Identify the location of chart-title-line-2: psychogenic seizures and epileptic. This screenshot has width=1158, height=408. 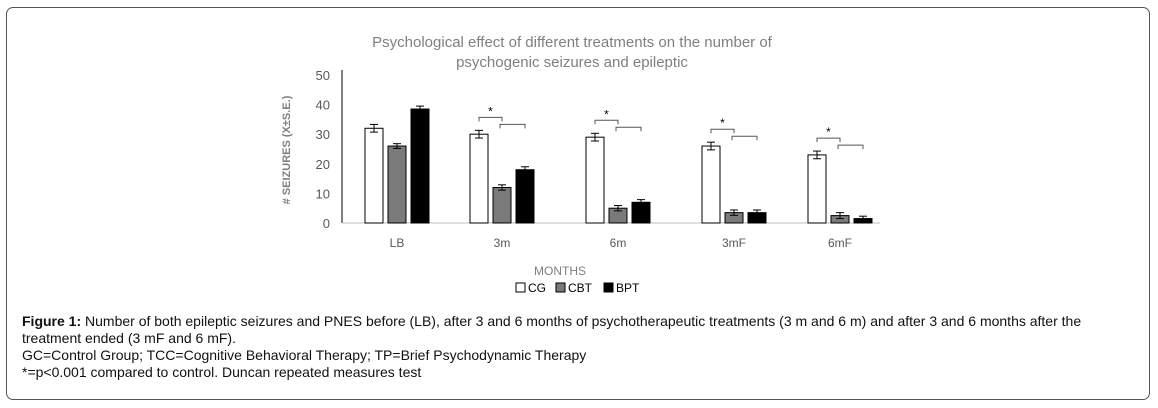
(572, 62).